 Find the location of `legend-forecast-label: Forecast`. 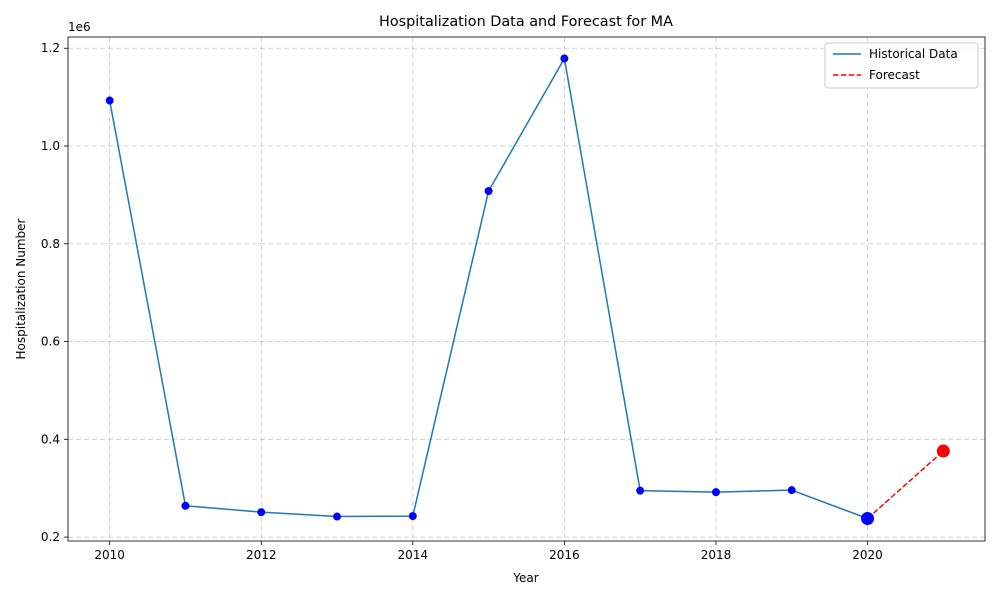

legend-forecast-label: Forecast is located at coordinates (894, 75).